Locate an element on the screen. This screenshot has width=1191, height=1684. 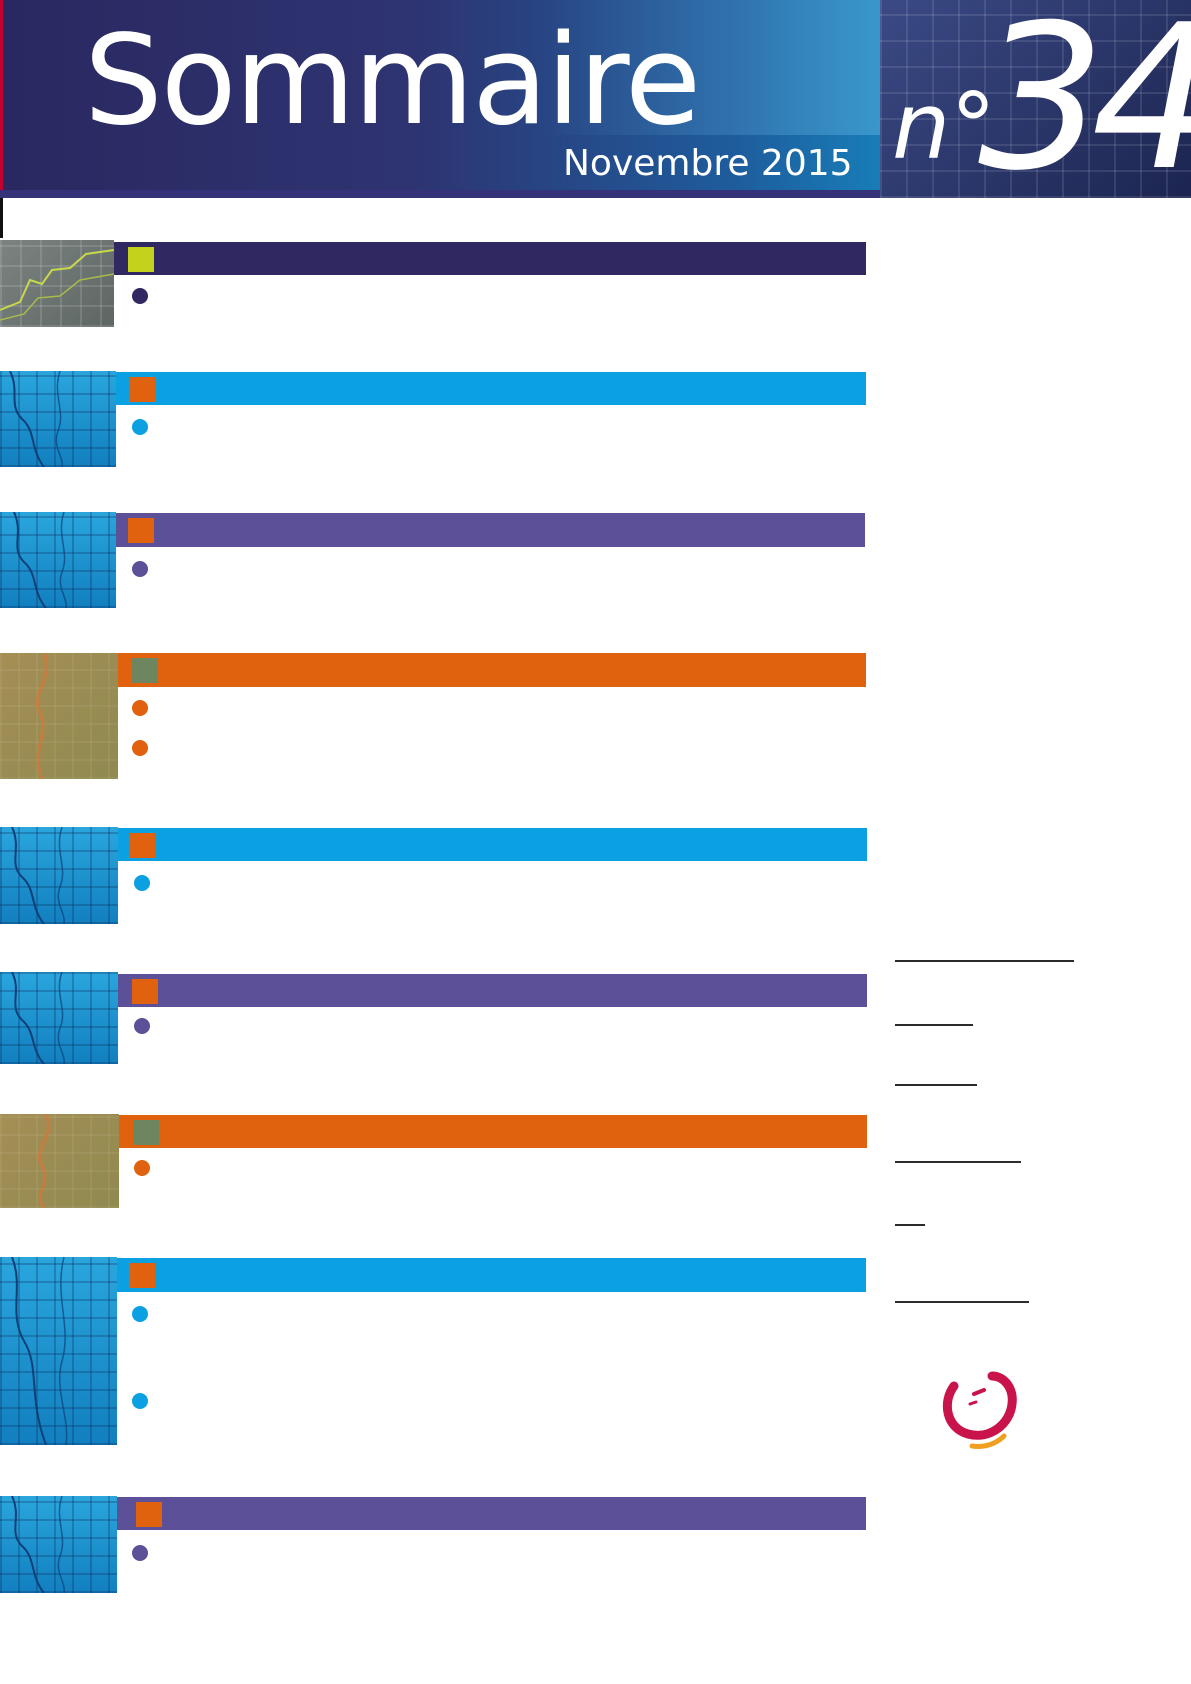
issue-prefix: n° is located at coordinates (944, 126).